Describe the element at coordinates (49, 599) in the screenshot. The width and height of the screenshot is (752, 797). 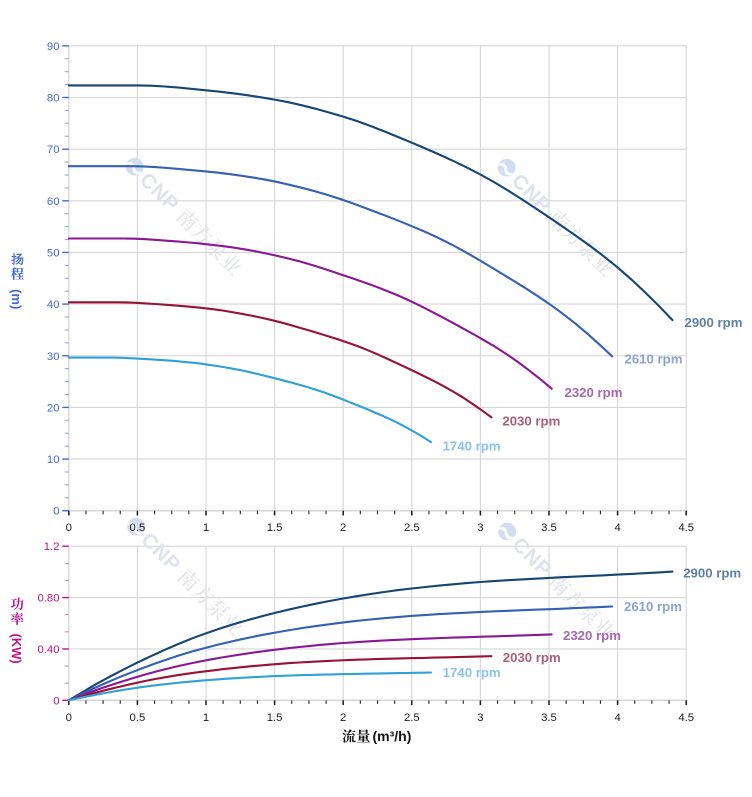
I see `svg-text: 0.80` at that location.